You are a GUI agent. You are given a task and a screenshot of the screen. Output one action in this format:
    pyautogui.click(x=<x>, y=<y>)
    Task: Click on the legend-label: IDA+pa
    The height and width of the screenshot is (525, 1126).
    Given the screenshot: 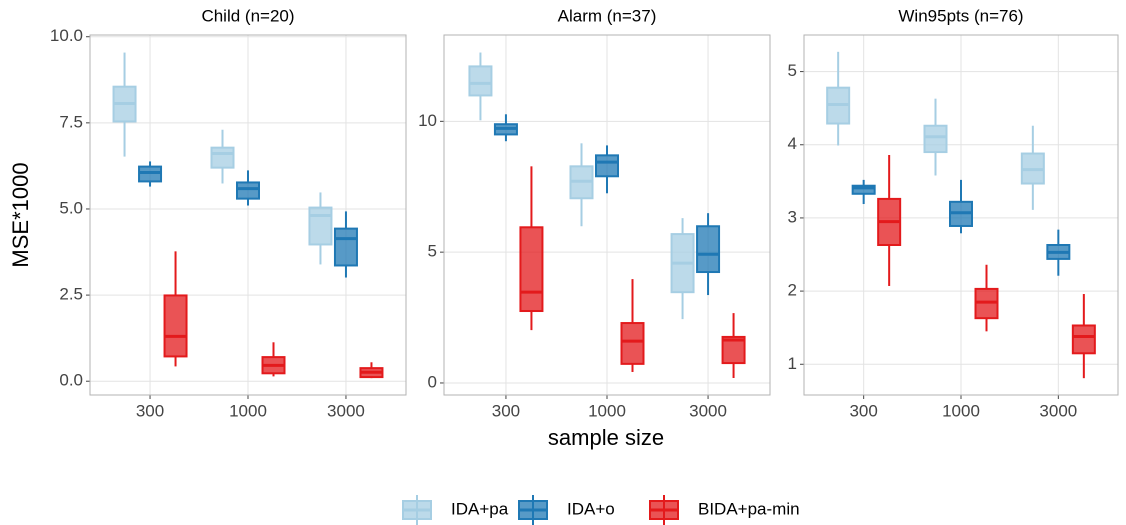 What is the action you would take?
    pyautogui.click(x=480, y=508)
    